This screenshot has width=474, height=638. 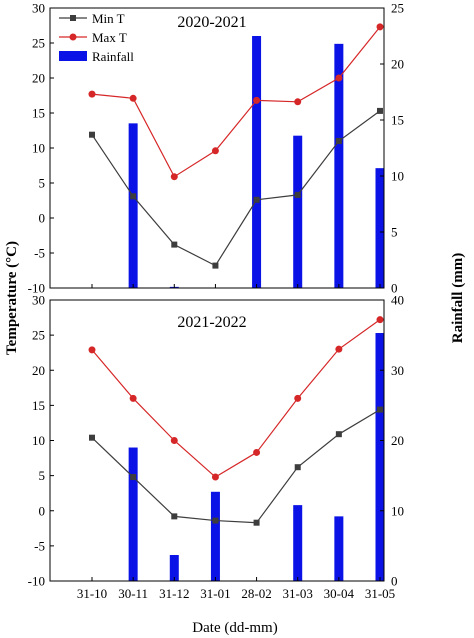 What do you see at coordinates (397, 8) in the screenshot?
I see `right-tick-label: 25` at bounding box center [397, 8].